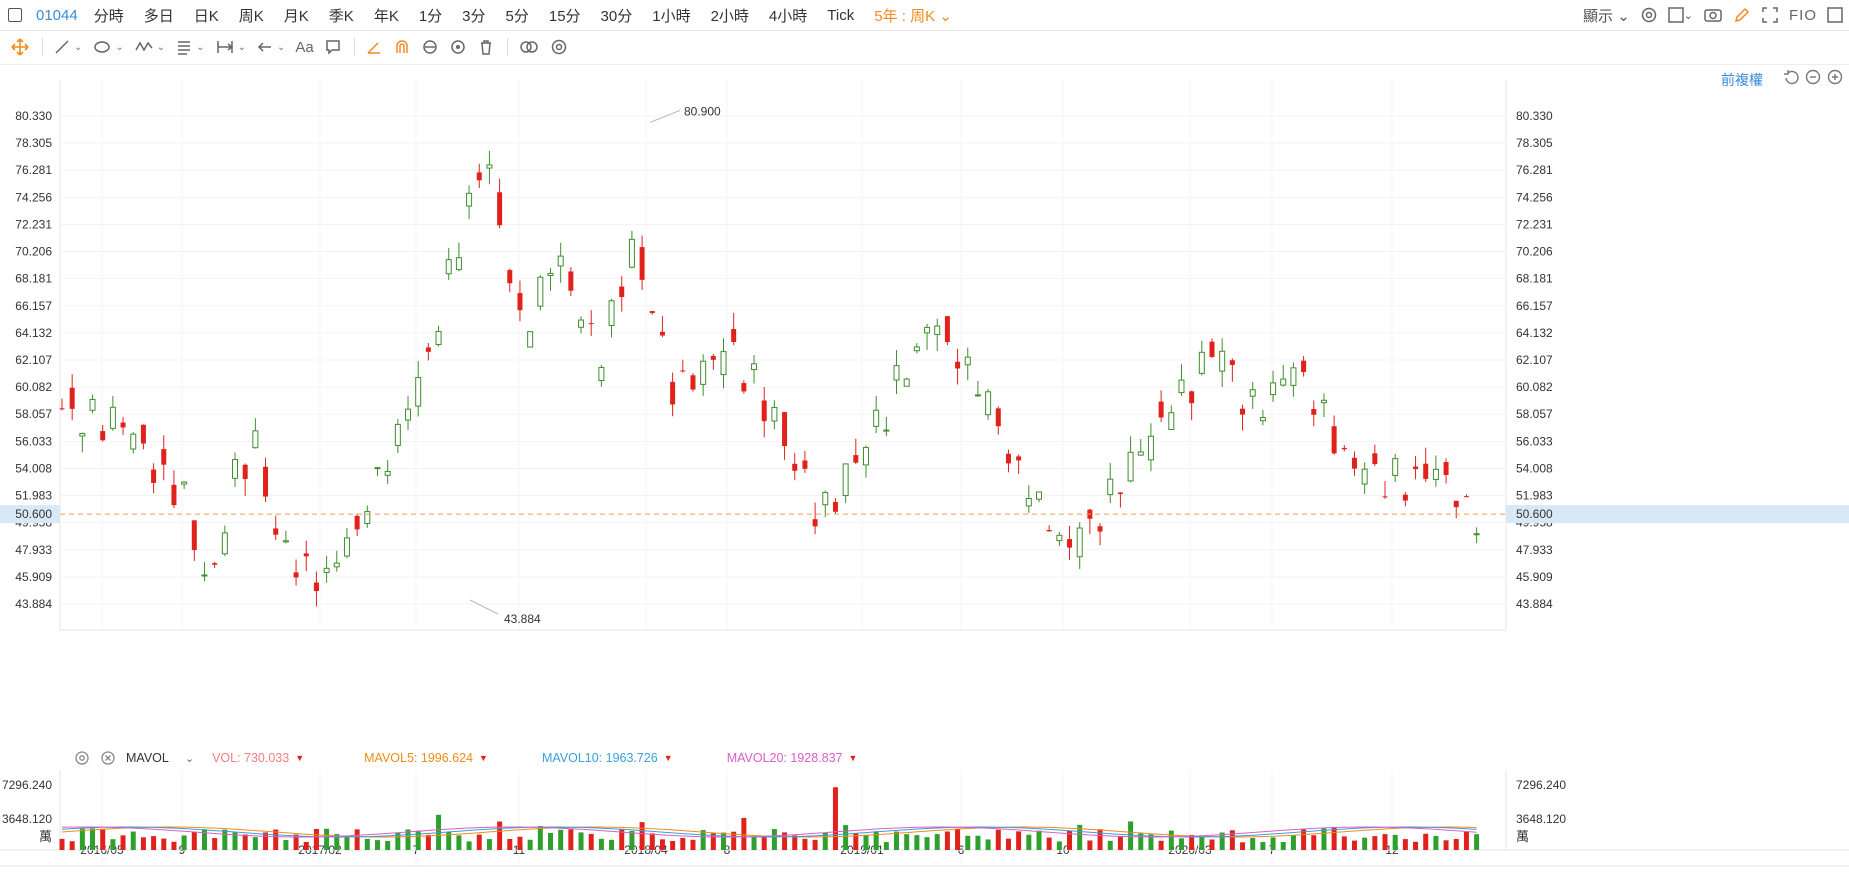 The height and width of the screenshot is (877, 1849). What do you see at coordinates (1534, 514) in the screenshot?
I see `current-price-label-right: 50.600` at bounding box center [1534, 514].